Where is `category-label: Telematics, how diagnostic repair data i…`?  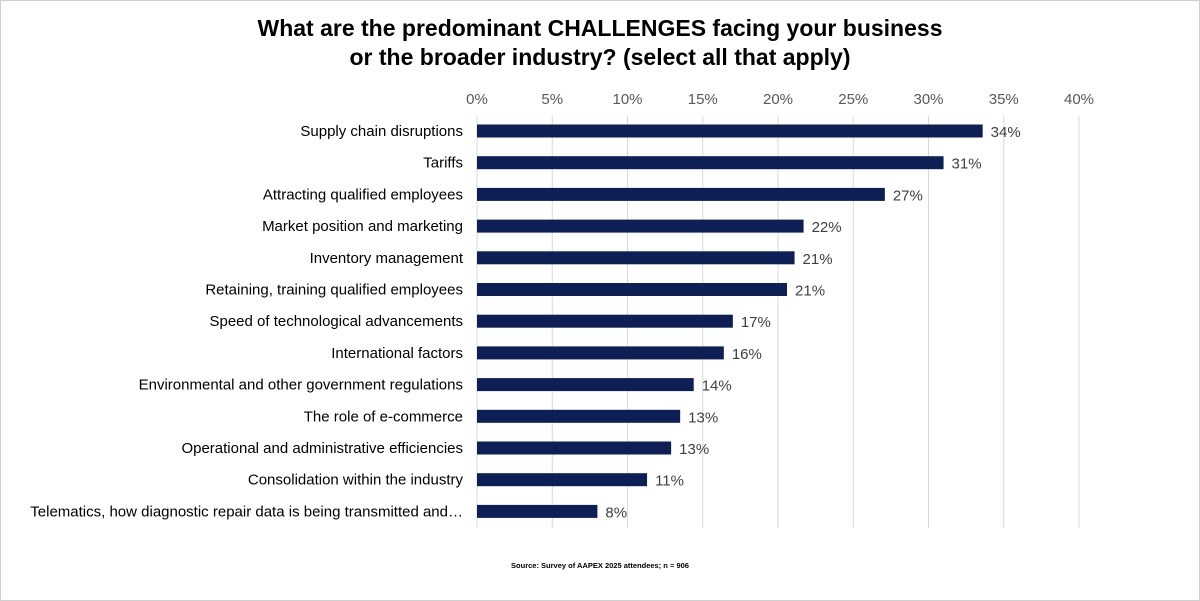
category-label: Telematics, how diagnostic repair data i… is located at coordinates (246, 511).